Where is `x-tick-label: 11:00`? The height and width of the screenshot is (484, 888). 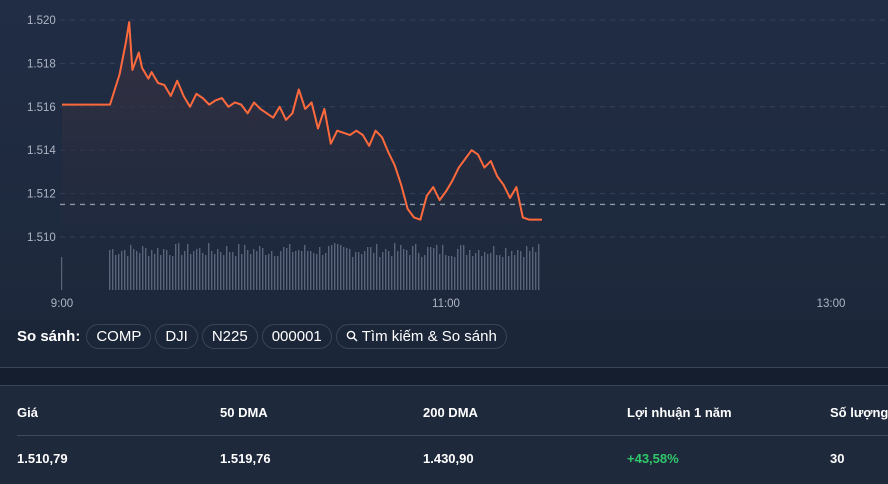 x-tick-label: 11:00 is located at coordinates (446, 304).